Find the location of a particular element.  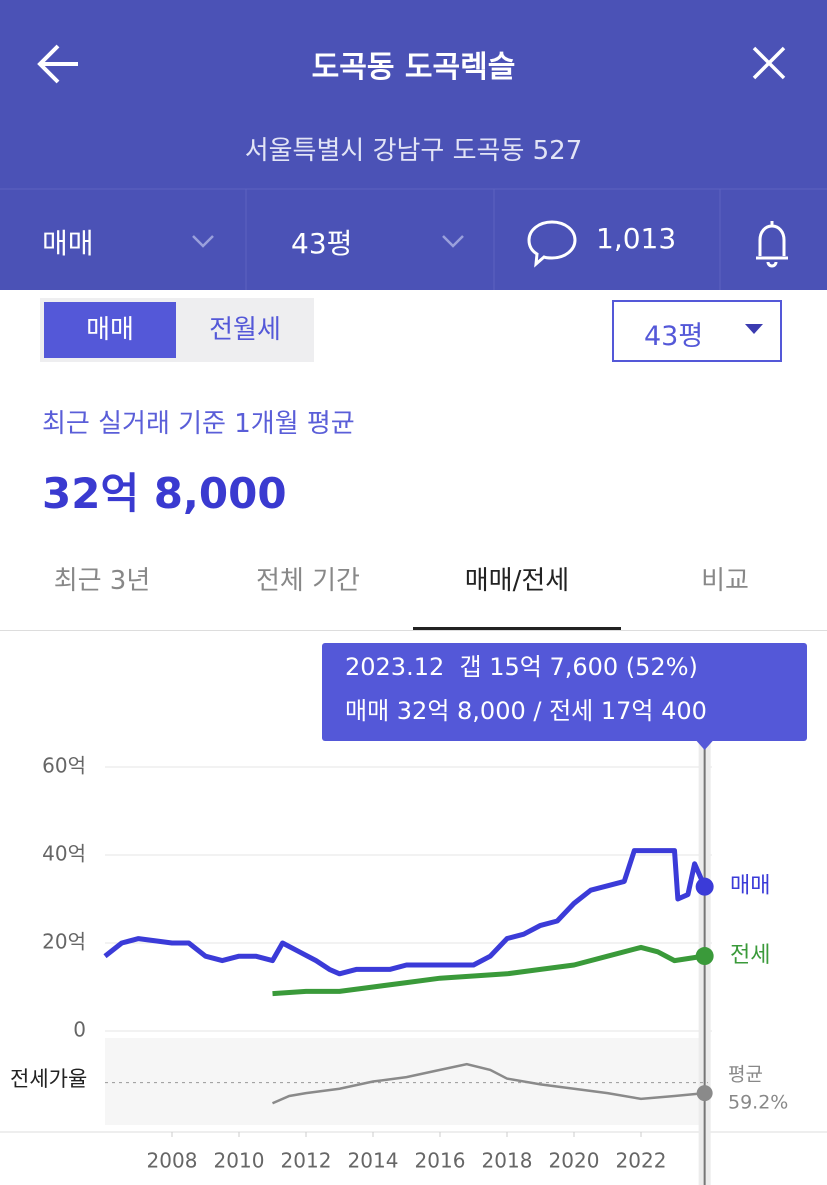

comment-count: 1,013 is located at coordinates (636, 238).